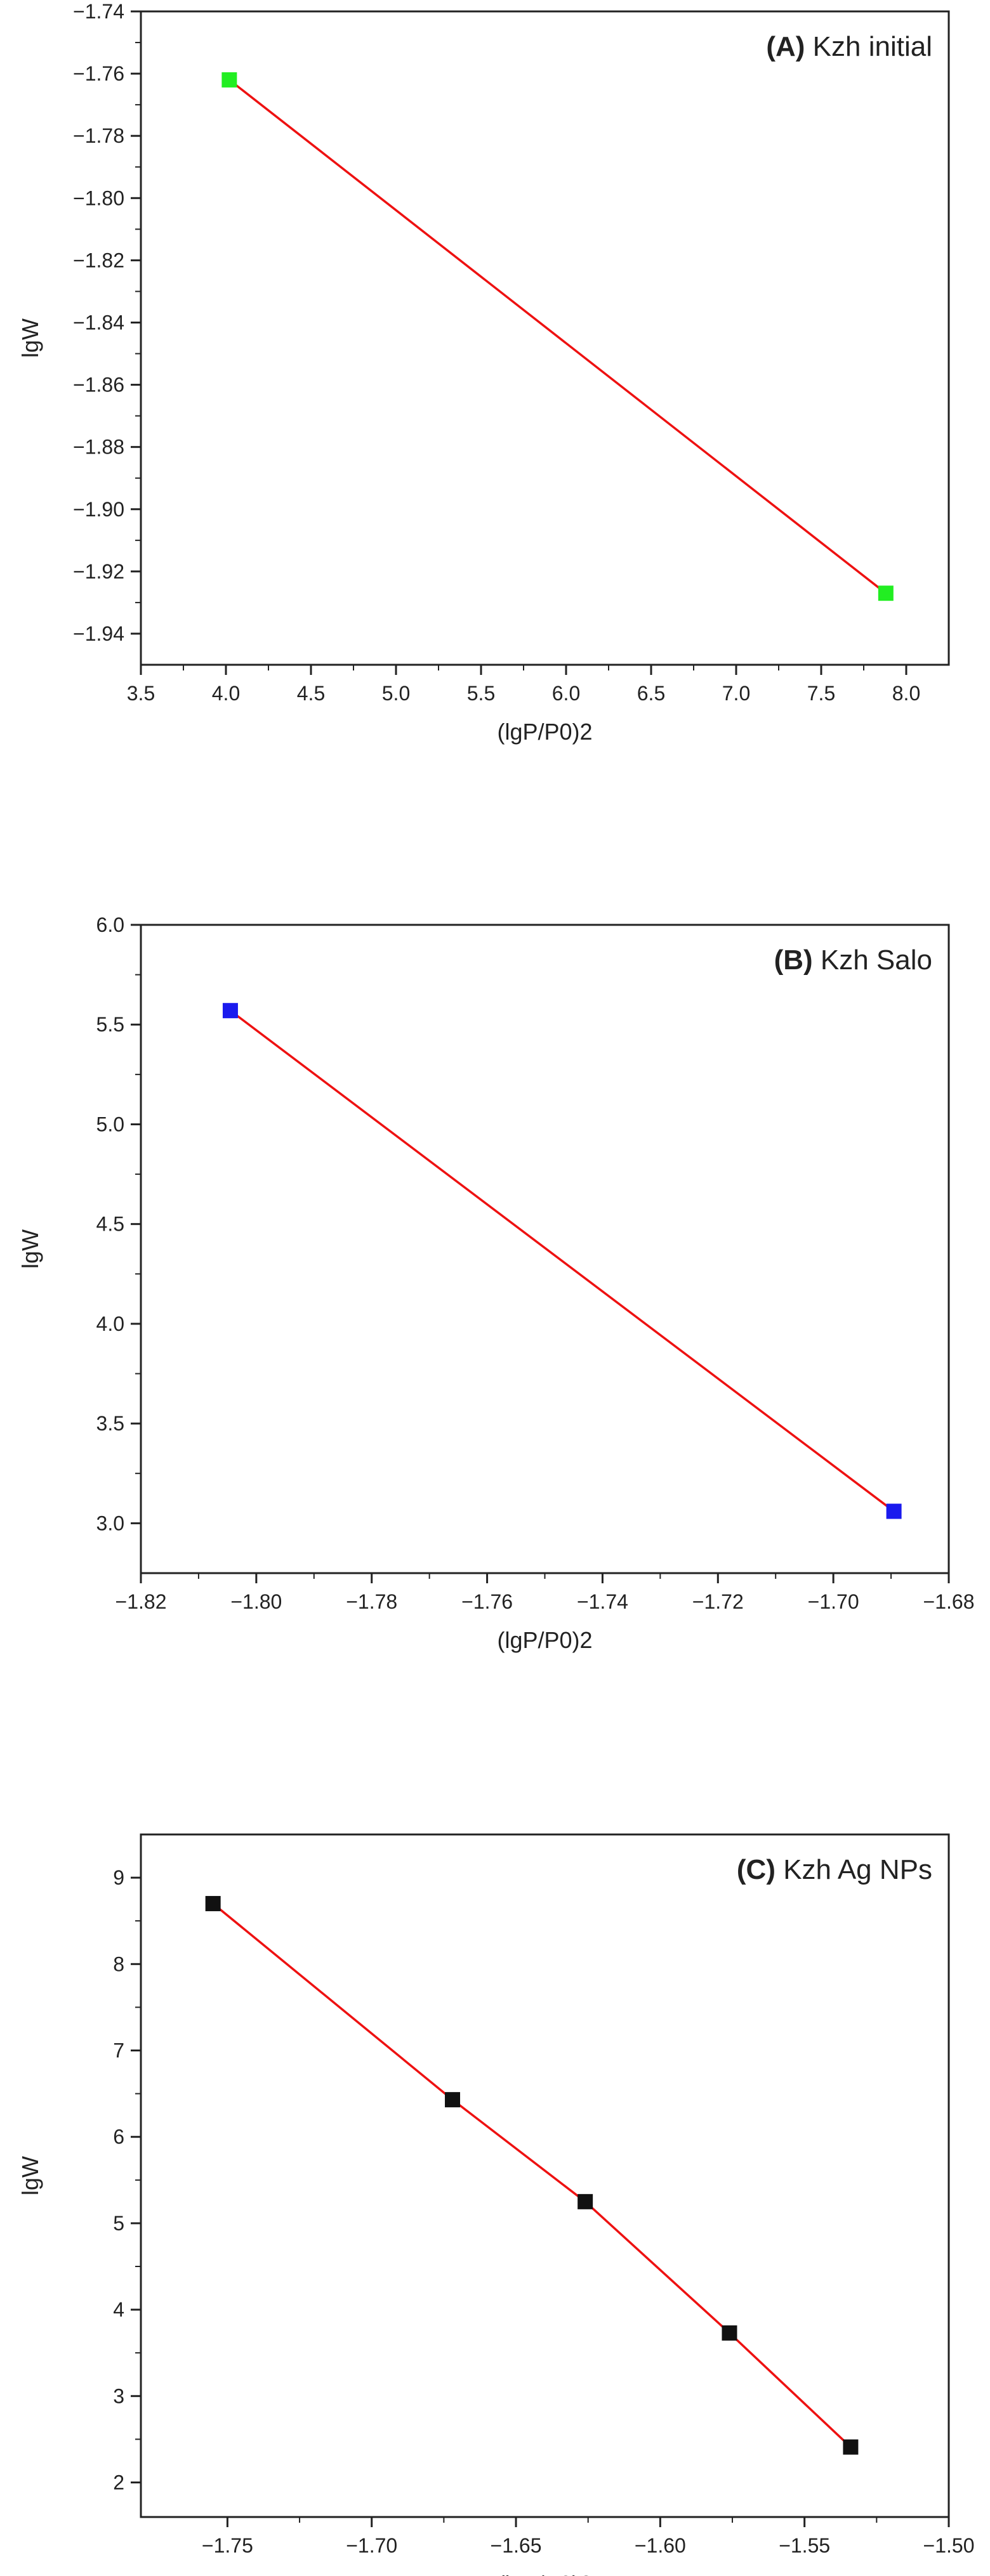 Image resolution: width=990 pixels, height=2576 pixels. Describe the element at coordinates (98, 634) in the screenshot. I see `panel-a-y-tick-label: −1.94` at that location.